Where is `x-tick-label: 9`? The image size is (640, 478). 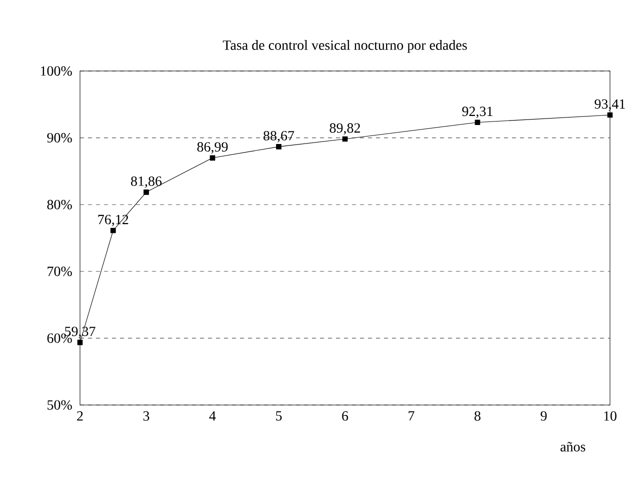 x-tick-label: 9 is located at coordinates (543, 416).